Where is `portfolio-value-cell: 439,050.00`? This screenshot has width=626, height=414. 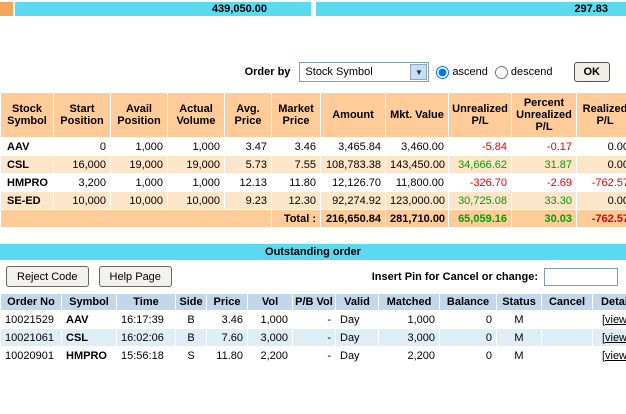 portfolio-value-cell: 439,050.00 is located at coordinates (163, 9).